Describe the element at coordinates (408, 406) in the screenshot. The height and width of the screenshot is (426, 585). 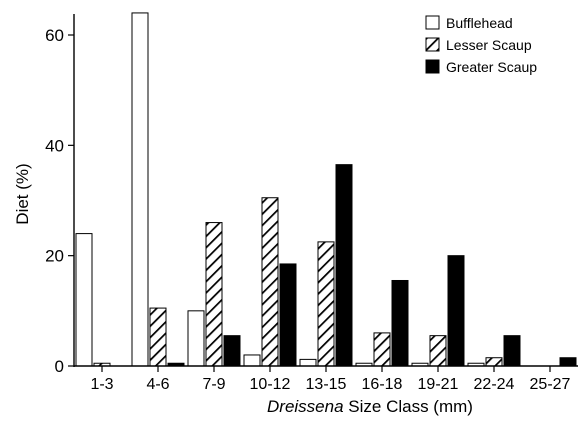
I see `x-axis-label-rest: Size Class (mm)` at that location.